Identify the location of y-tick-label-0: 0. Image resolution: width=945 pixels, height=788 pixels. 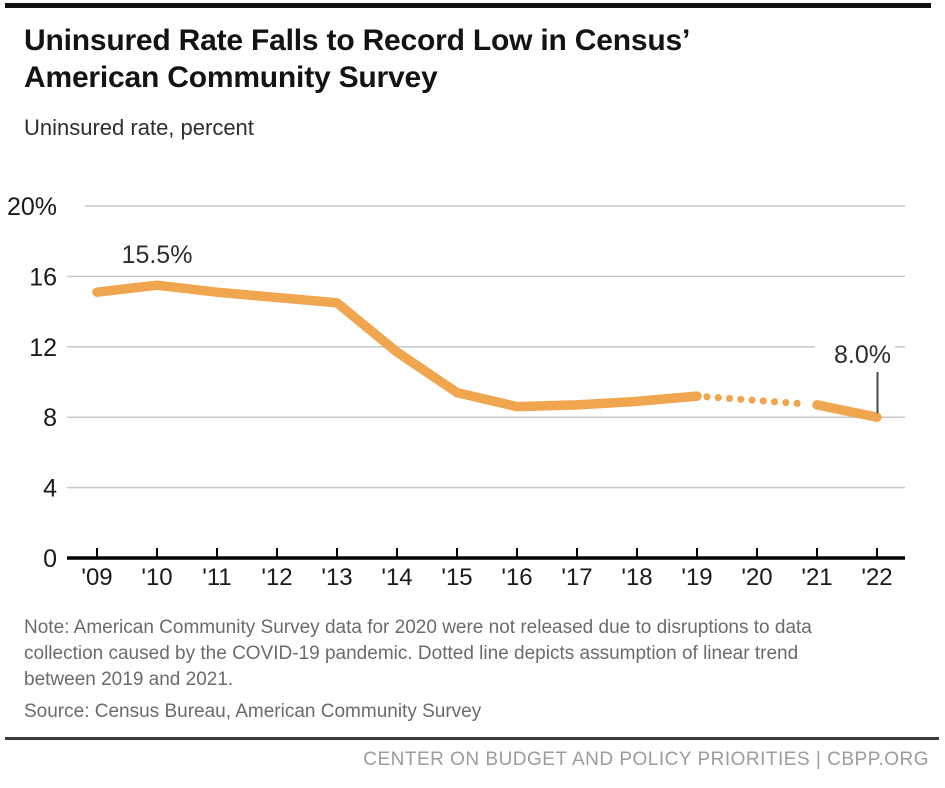
(50, 559).